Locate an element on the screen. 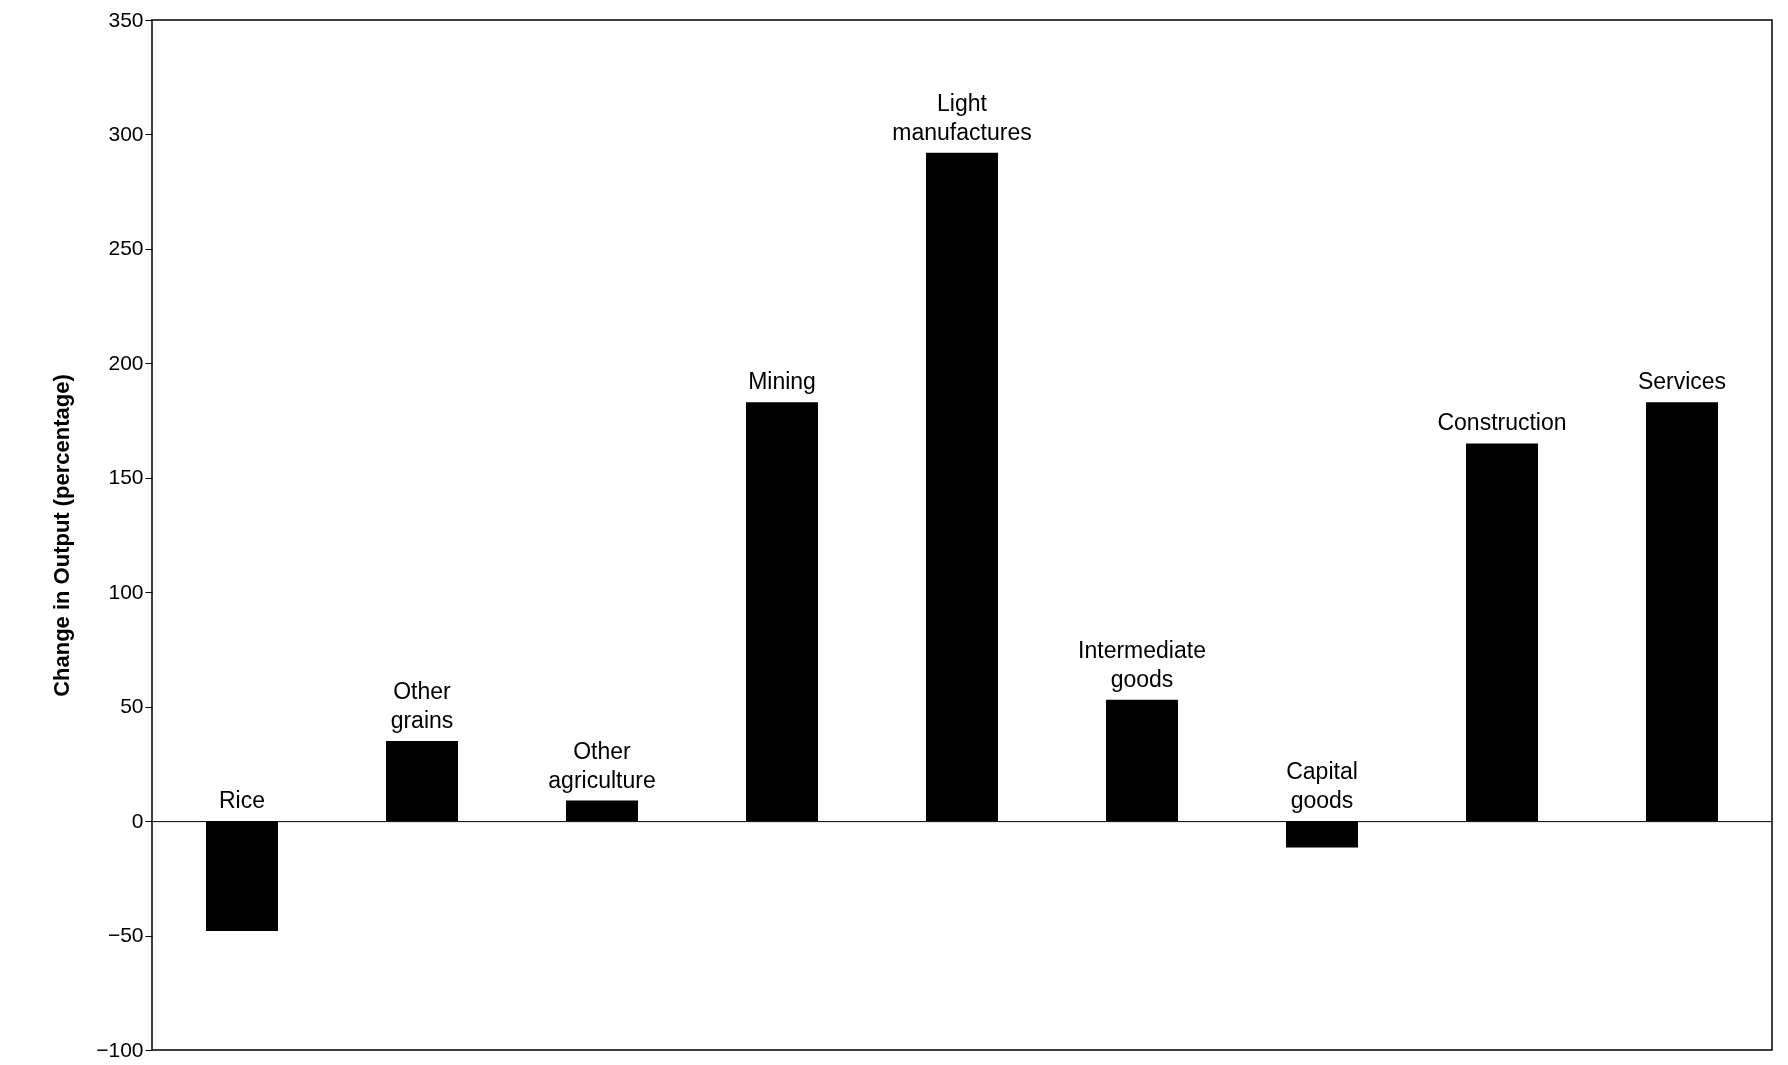 The width and height of the screenshot is (1788, 1065). y-tick-label: 100 is located at coordinates (126, 591).